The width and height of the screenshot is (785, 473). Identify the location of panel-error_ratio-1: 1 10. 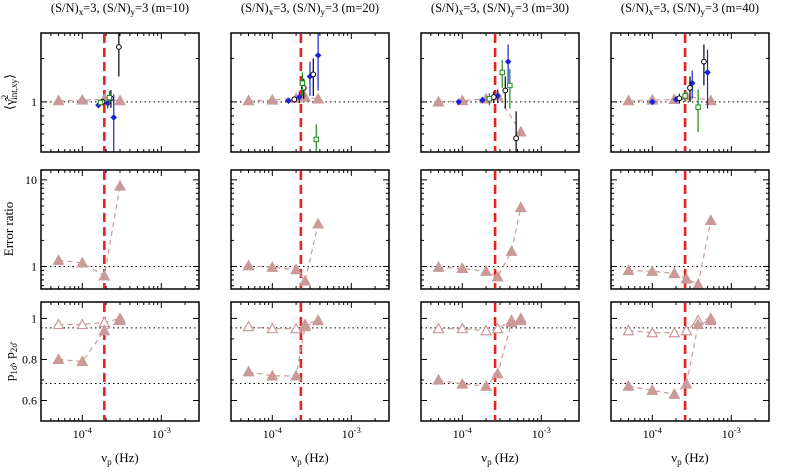
(112, 229).